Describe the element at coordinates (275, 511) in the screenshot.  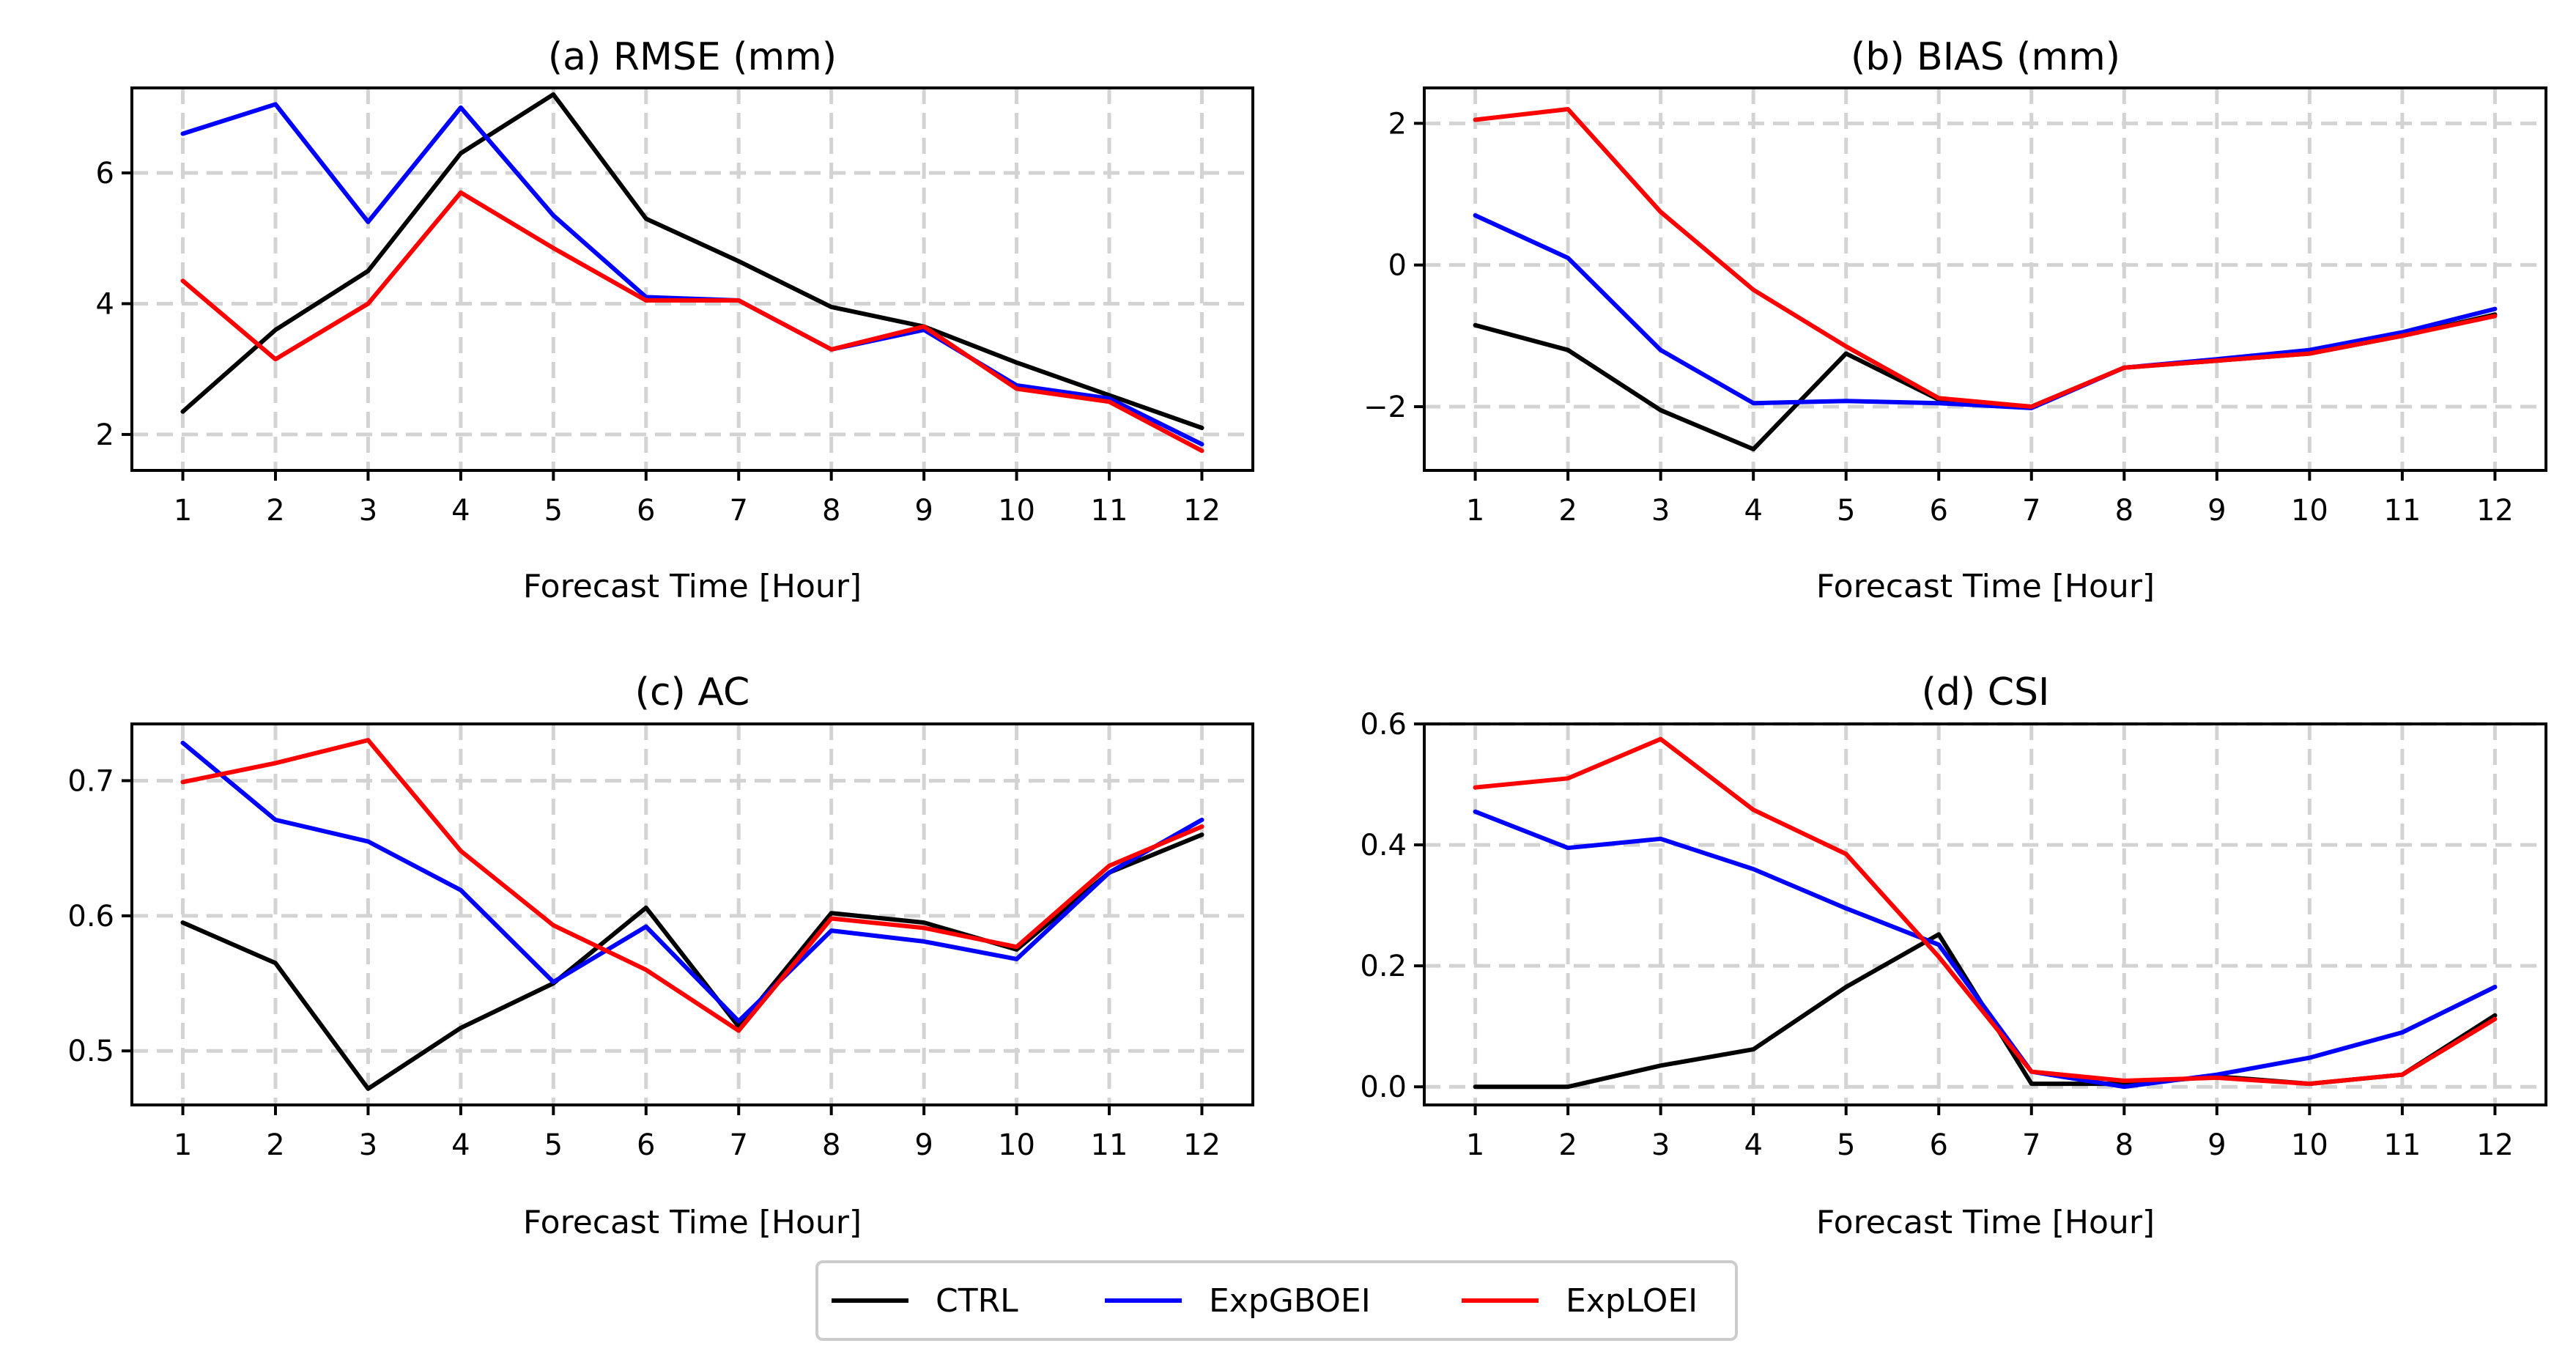
I see `subplot-a-xtick-label: 2` at that location.